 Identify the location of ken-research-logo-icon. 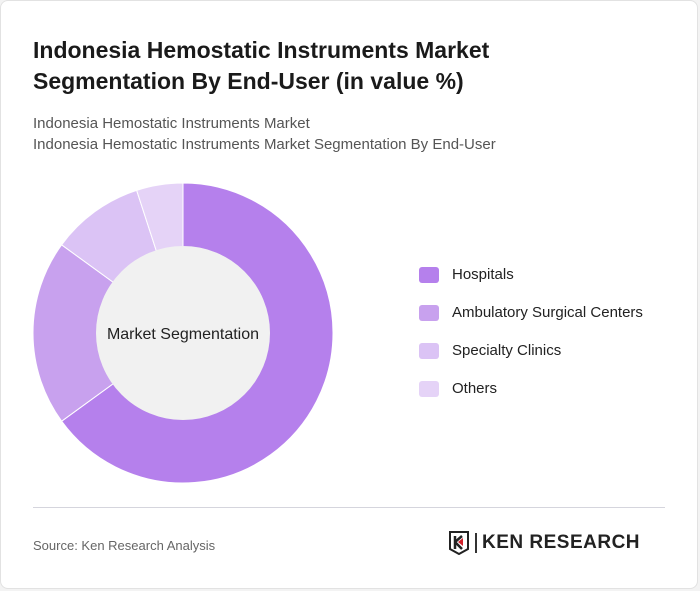
(459, 543).